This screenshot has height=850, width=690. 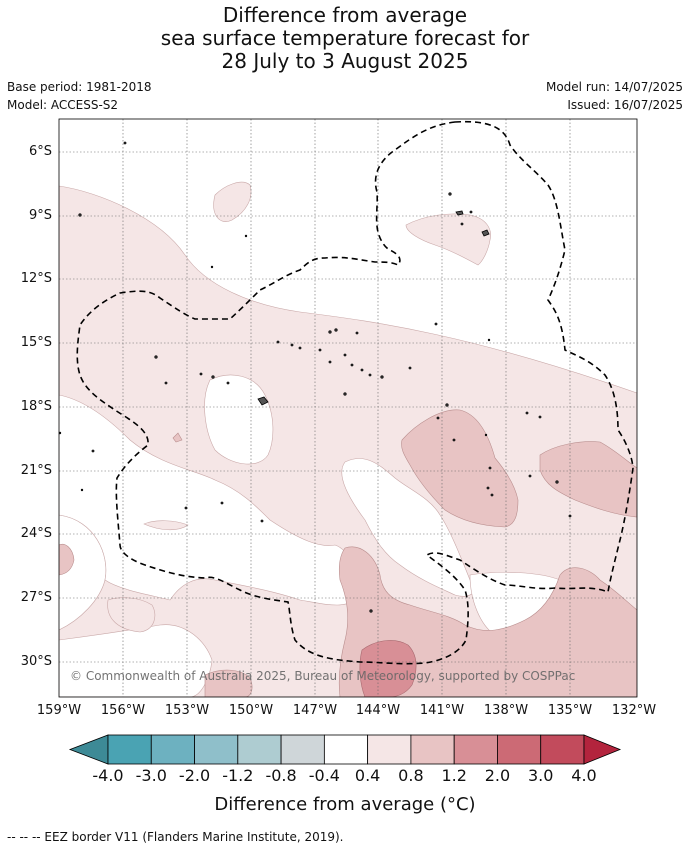 What do you see at coordinates (442, 710) in the screenshot?
I see `lon-label-141w: 141°W` at bounding box center [442, 710].